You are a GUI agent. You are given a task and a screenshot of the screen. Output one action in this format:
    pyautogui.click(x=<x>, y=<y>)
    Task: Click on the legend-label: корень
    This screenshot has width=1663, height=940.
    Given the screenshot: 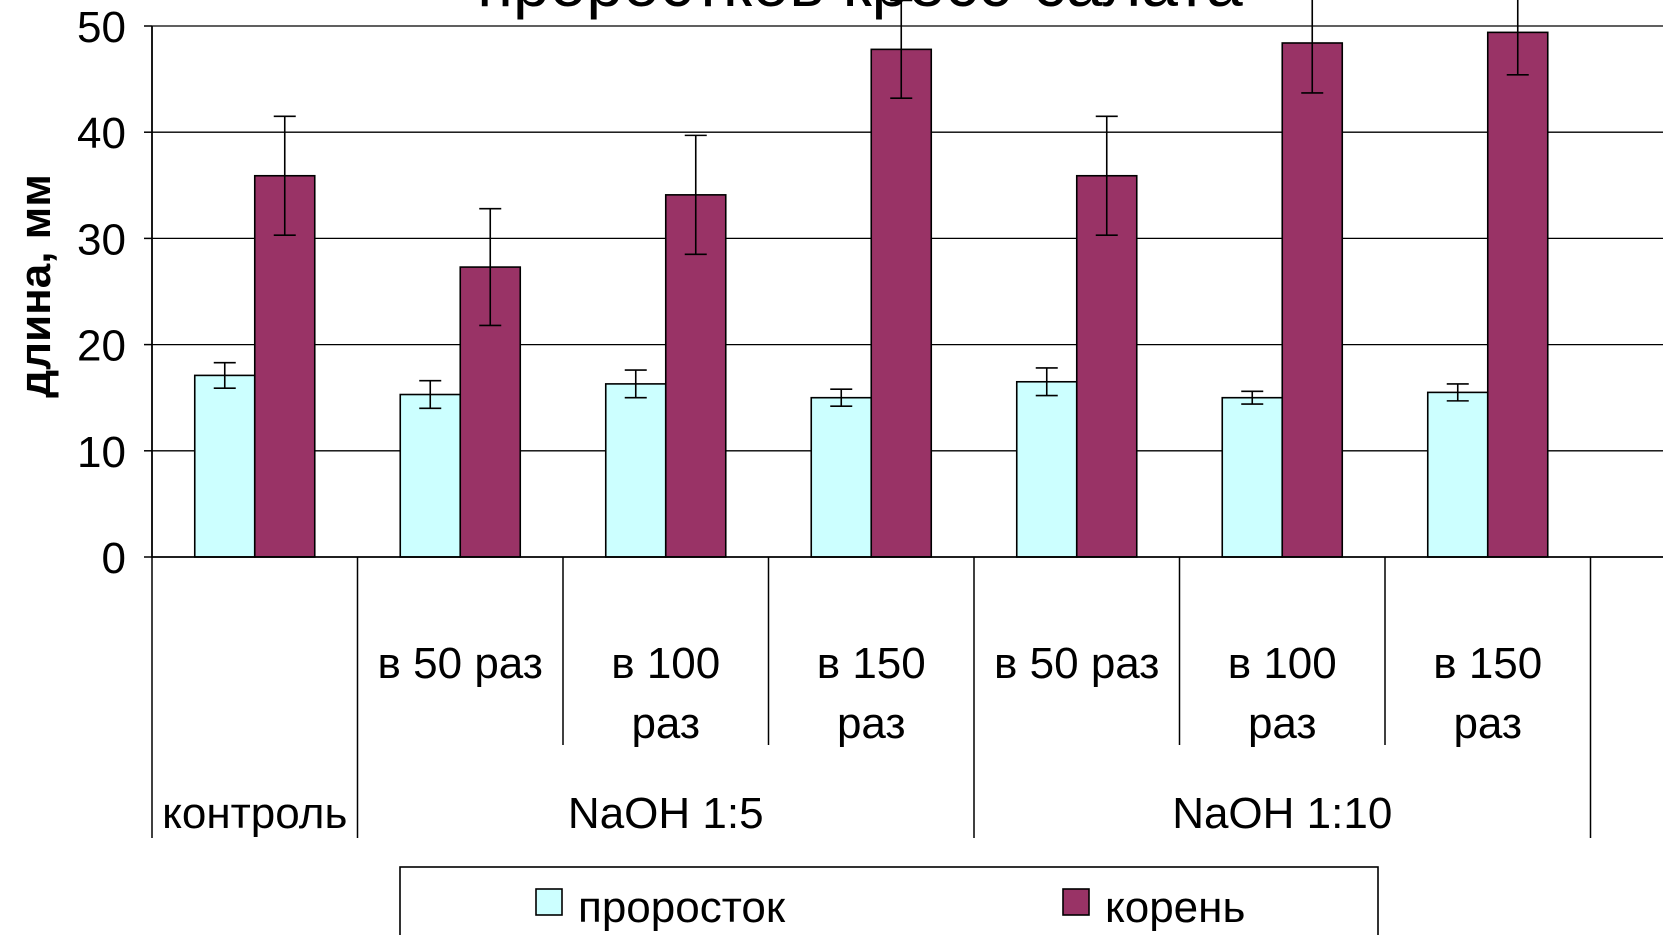 What is the action you would take?
    pyautogui.click(x=1175, y=907)
    